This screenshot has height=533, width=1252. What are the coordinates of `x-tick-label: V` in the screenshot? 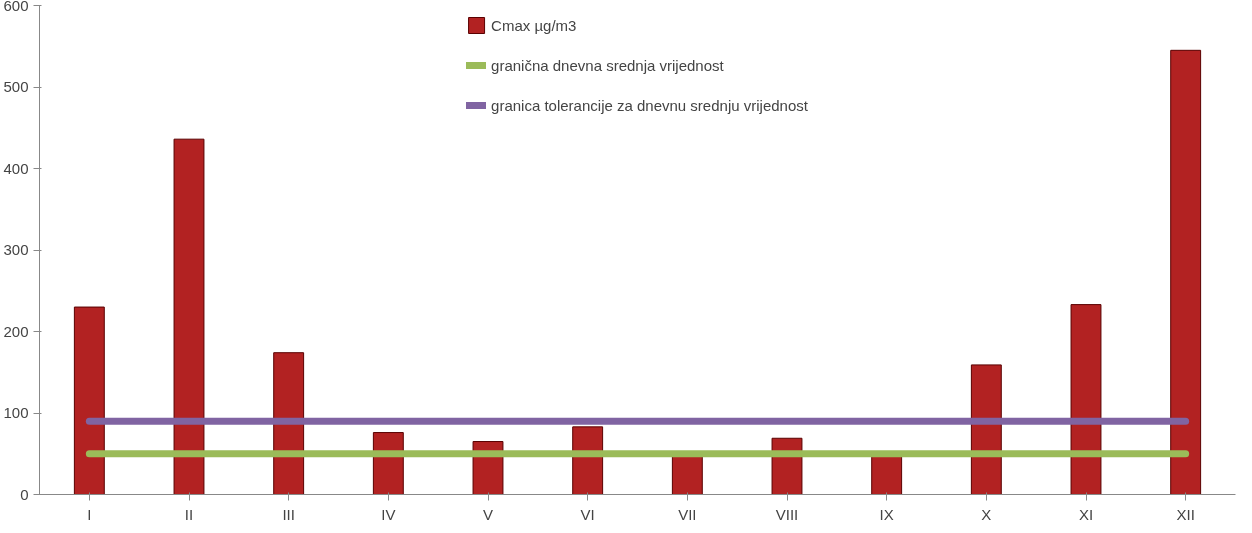 It's located at (488, 514).